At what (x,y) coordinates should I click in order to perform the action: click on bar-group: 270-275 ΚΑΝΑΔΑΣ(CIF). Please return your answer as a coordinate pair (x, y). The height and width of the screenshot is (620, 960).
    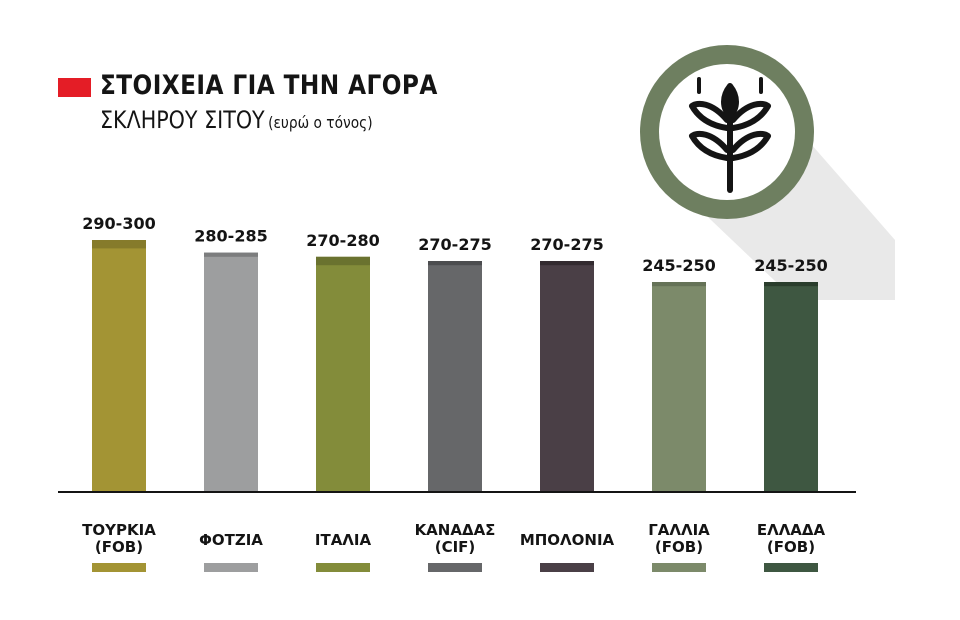
    Looking at the image, I should click on (455, 403).